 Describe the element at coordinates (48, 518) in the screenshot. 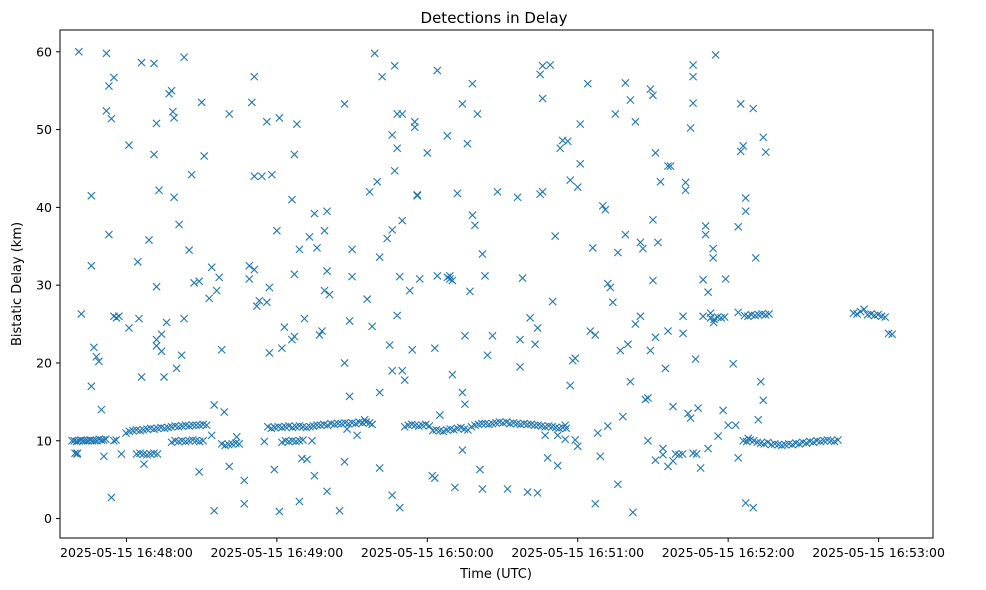

I see `y-tick-label: 0` at that location.